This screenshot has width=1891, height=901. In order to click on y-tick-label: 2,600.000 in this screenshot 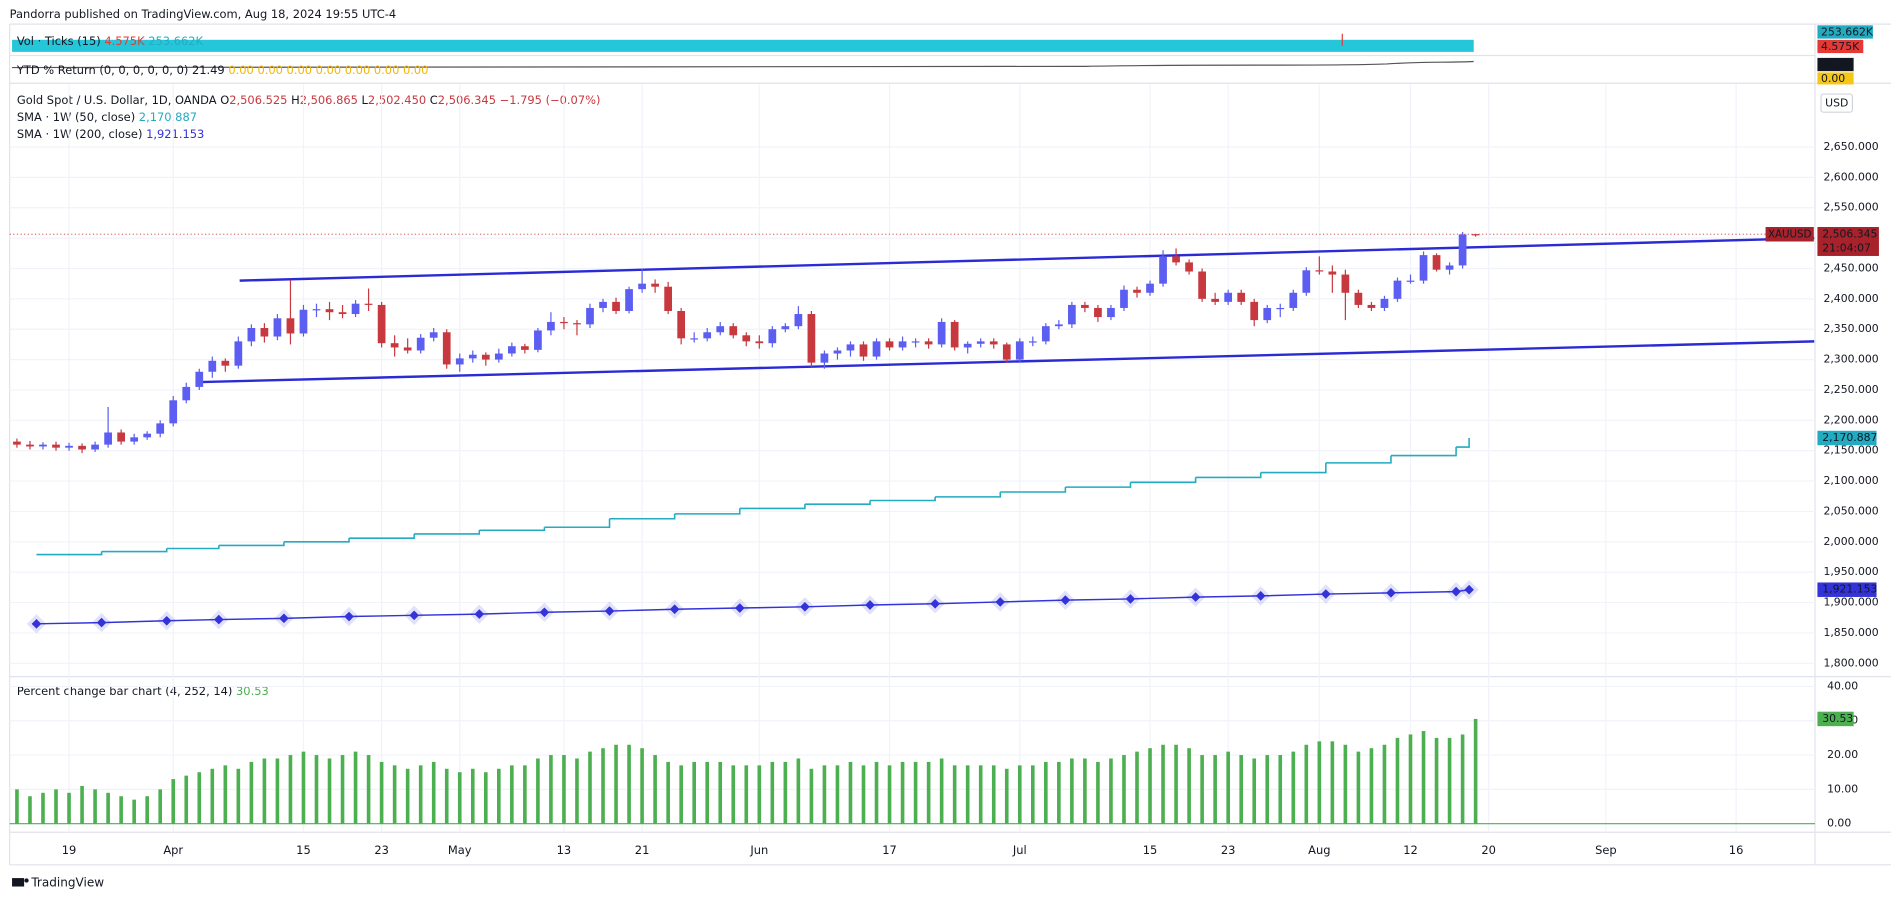, I will do `click(1850, 176)`.